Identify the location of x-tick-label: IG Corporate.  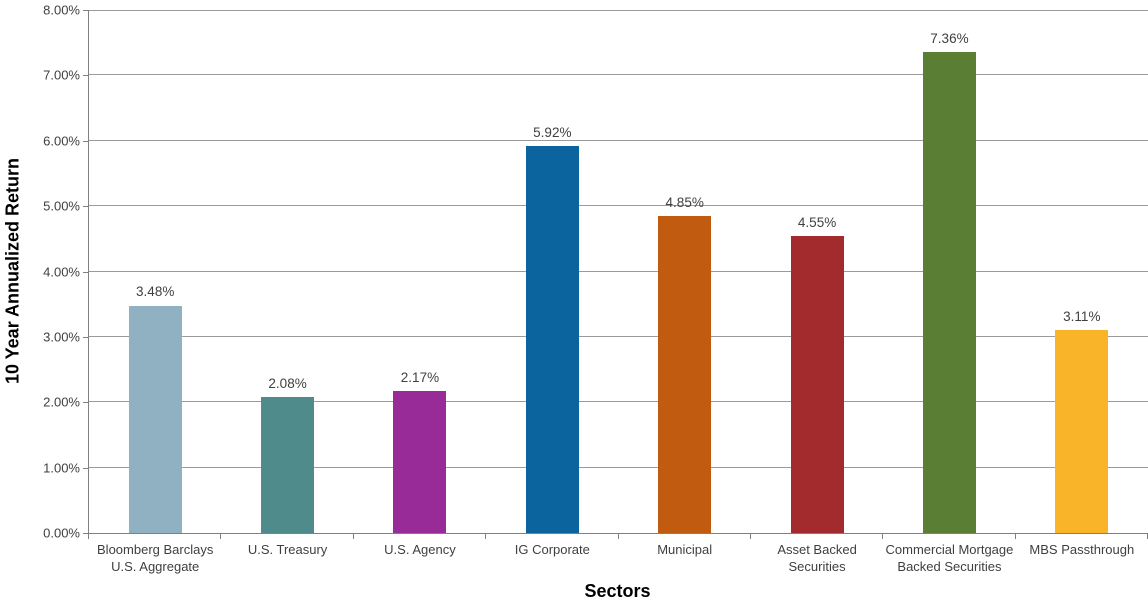
(552, 549).